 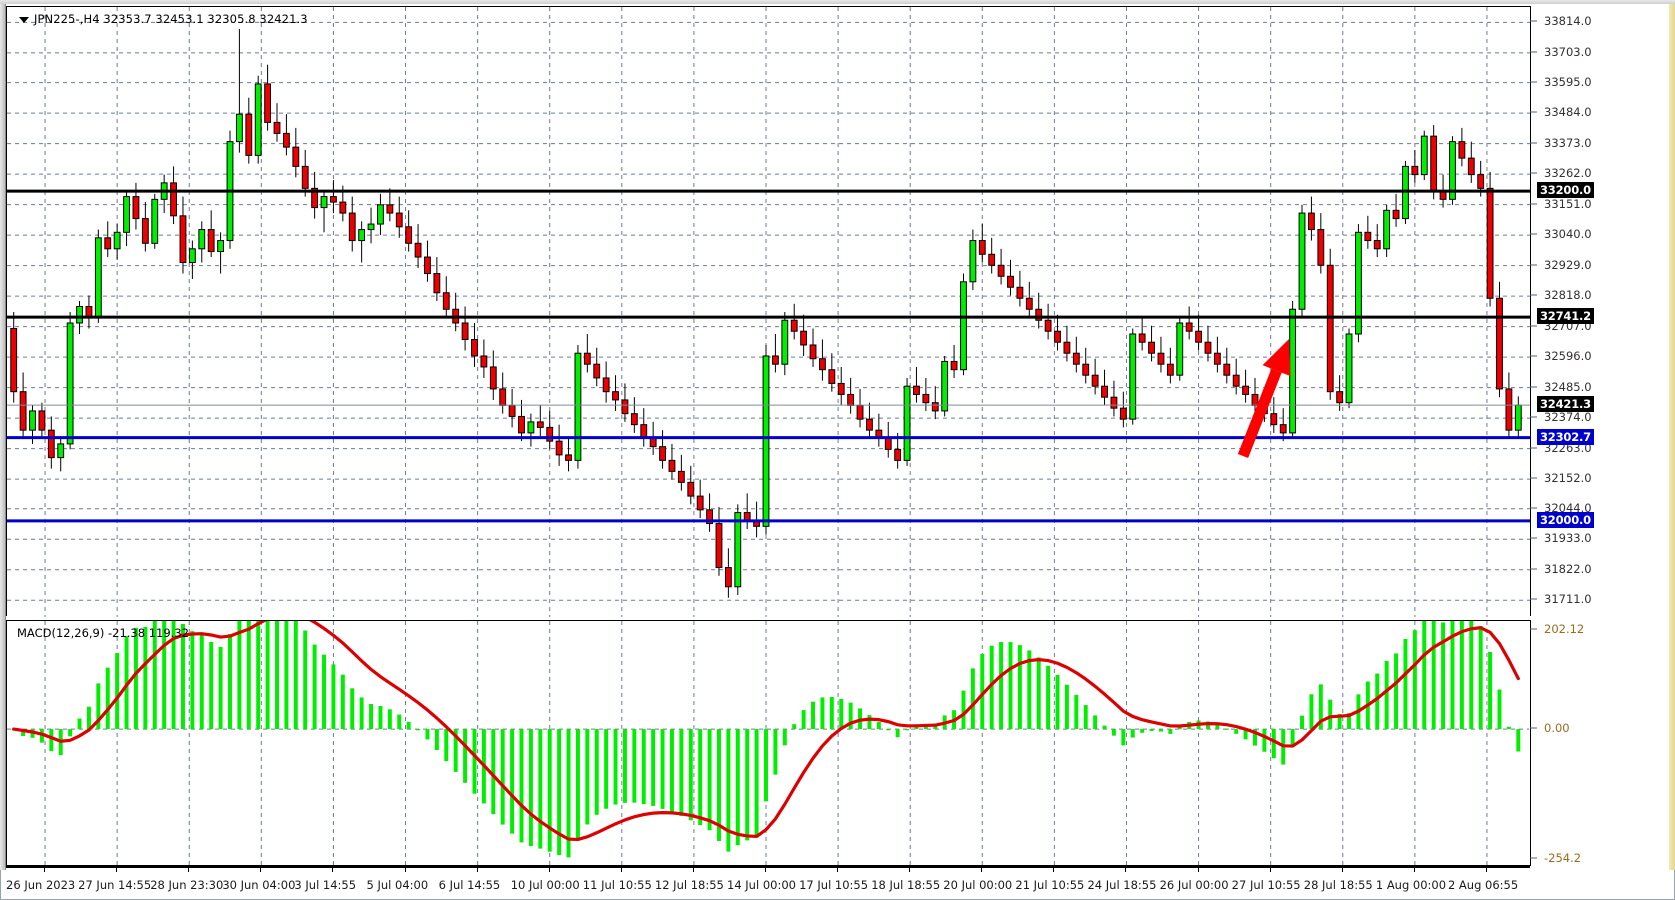 What do you see at coordinates (1599, 743) in the screenshot?
I see `macd-axis: 202.12 0.00 -254.2` at bounding box center [1599, 743].